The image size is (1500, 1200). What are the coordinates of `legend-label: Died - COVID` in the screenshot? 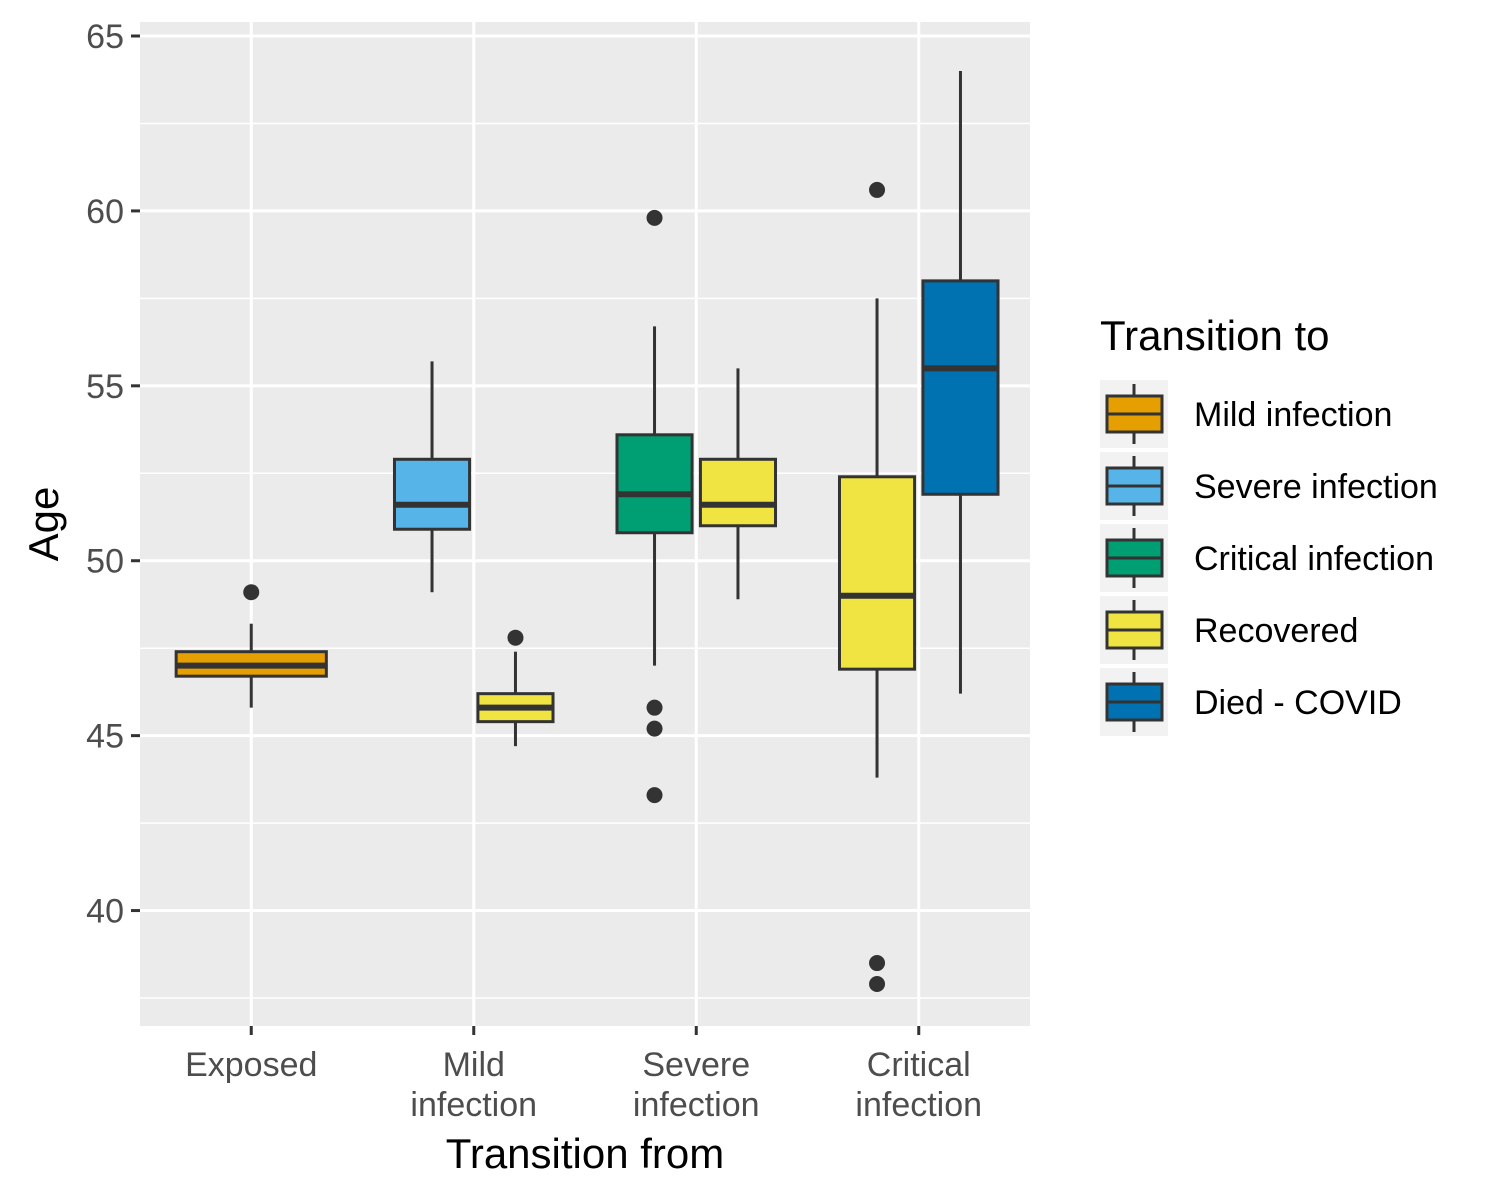 It's located at (1298, 703).